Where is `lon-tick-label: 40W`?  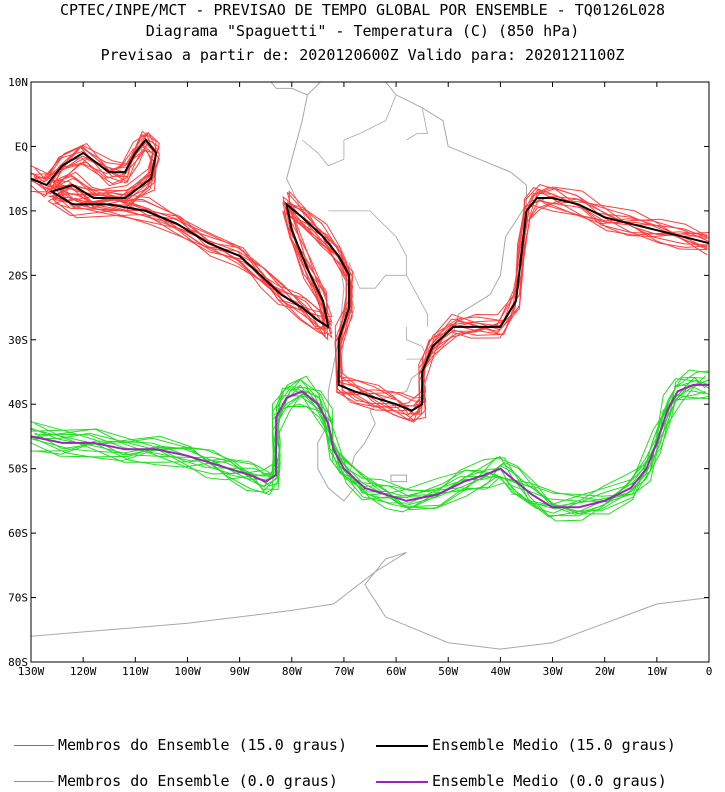
lon-tick-label: 40W is located at coordinates (500, 671).